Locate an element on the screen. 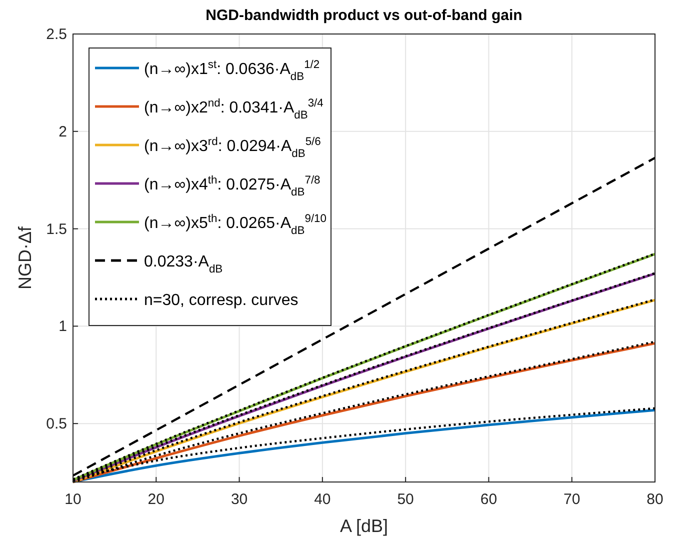 This screenshot has height=546, width=675. x-tick-label: 20 is located at coordinates (156, 499).